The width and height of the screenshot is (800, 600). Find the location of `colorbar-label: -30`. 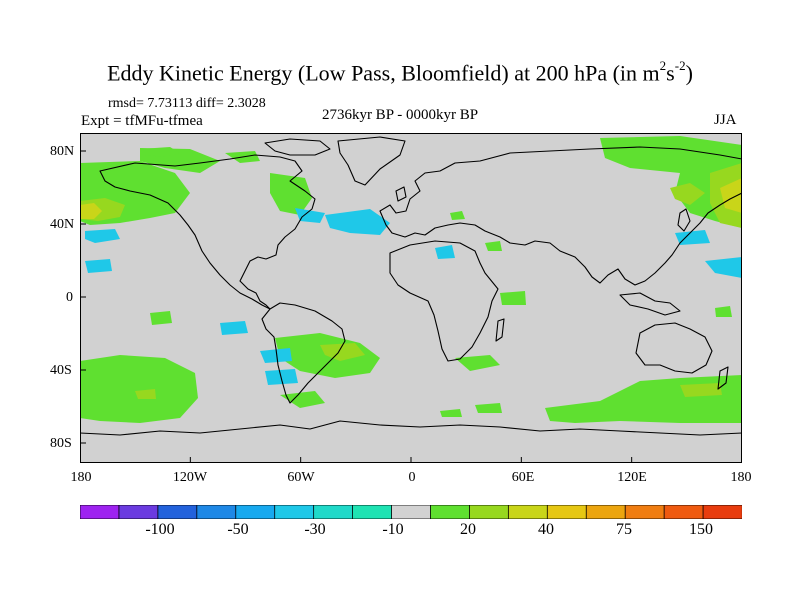

colorbar-label: -30 is located at coordinates (315, 529).